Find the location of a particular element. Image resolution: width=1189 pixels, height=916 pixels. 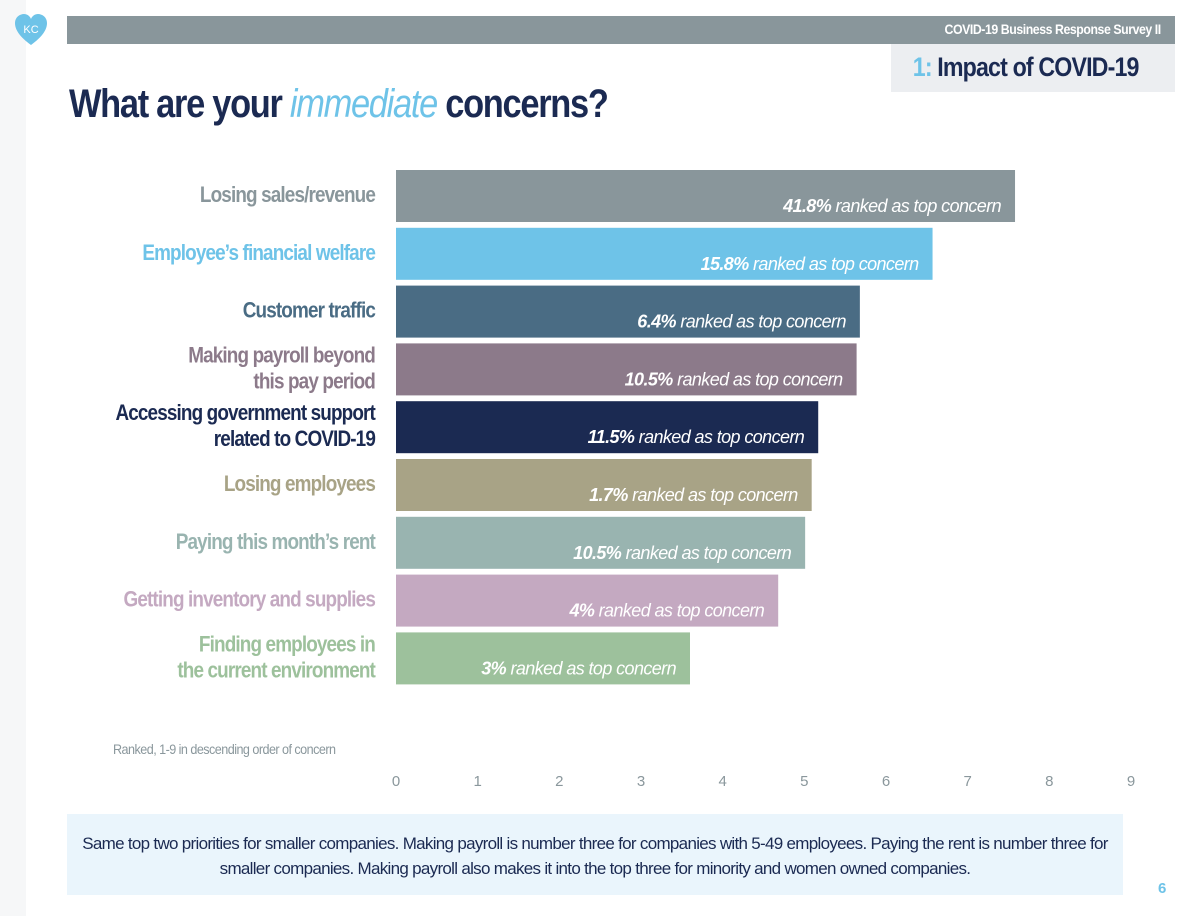

section-heading: 1: Impact of COVID-19 is located at coordinates (1026, 67).